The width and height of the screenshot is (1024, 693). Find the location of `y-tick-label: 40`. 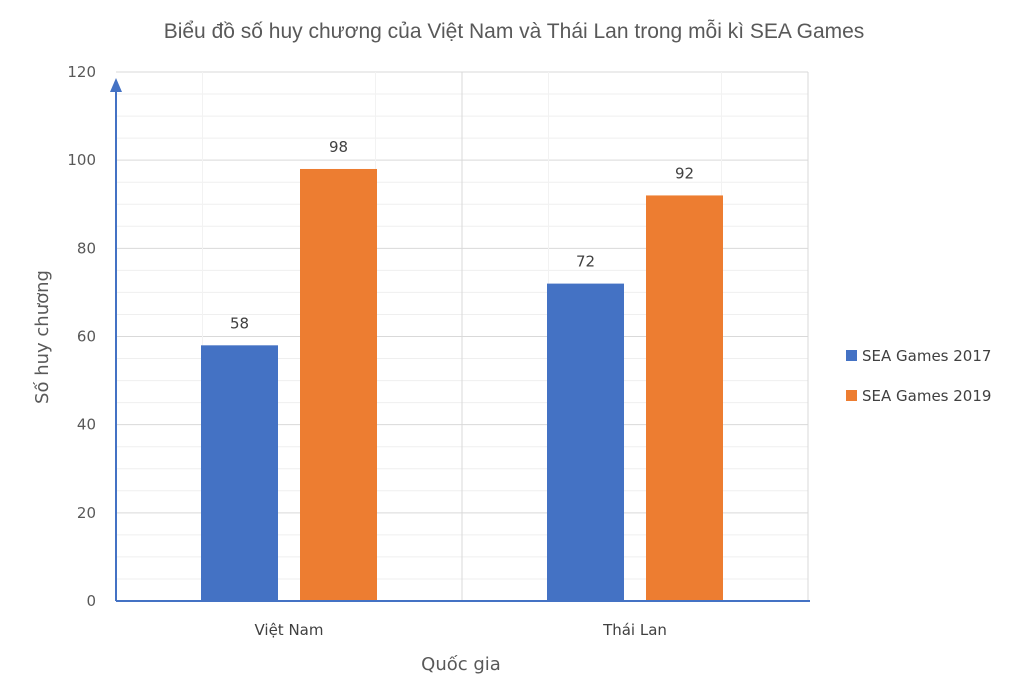

y-tick-label: 40 is located at coordinates (86, 425).